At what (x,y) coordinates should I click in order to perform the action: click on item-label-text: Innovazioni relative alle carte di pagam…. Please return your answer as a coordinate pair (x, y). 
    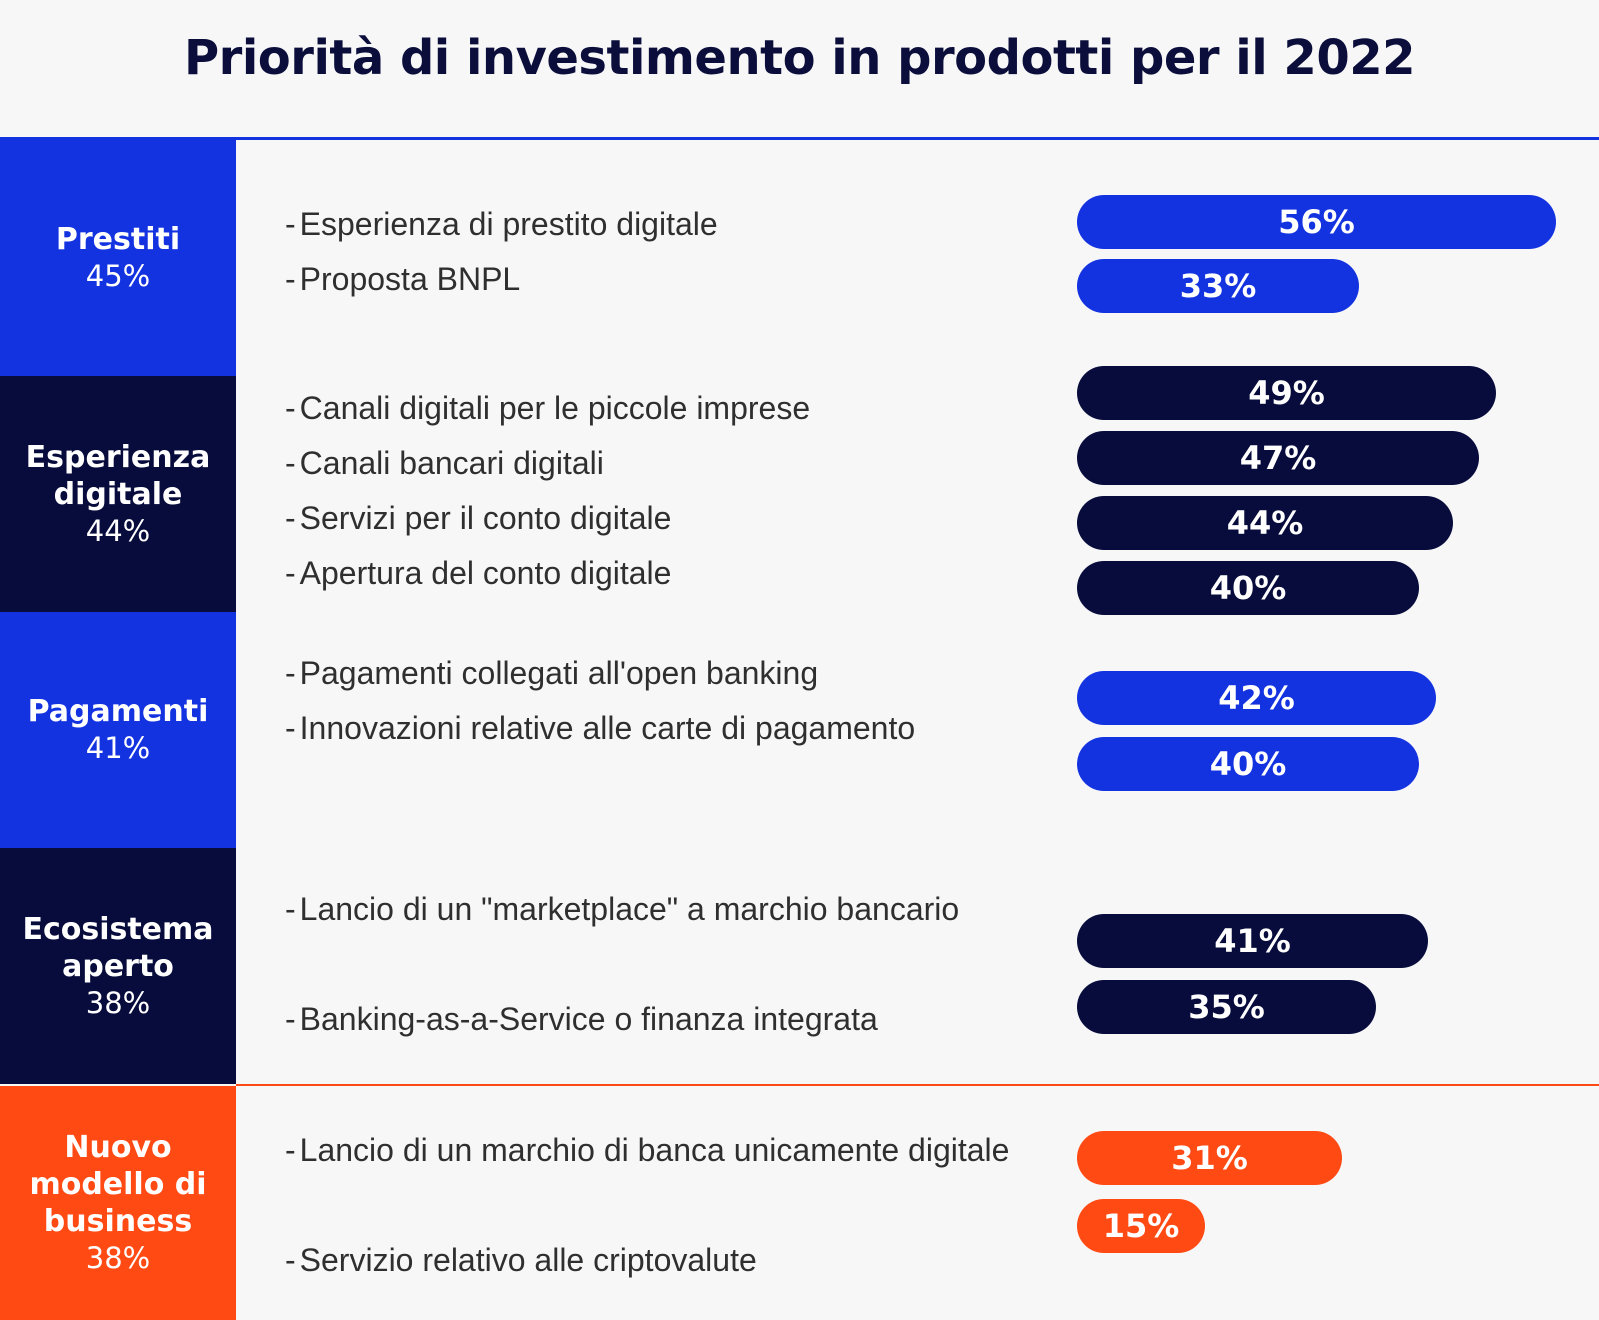
    Looking at the image, I should click on (607, 728).